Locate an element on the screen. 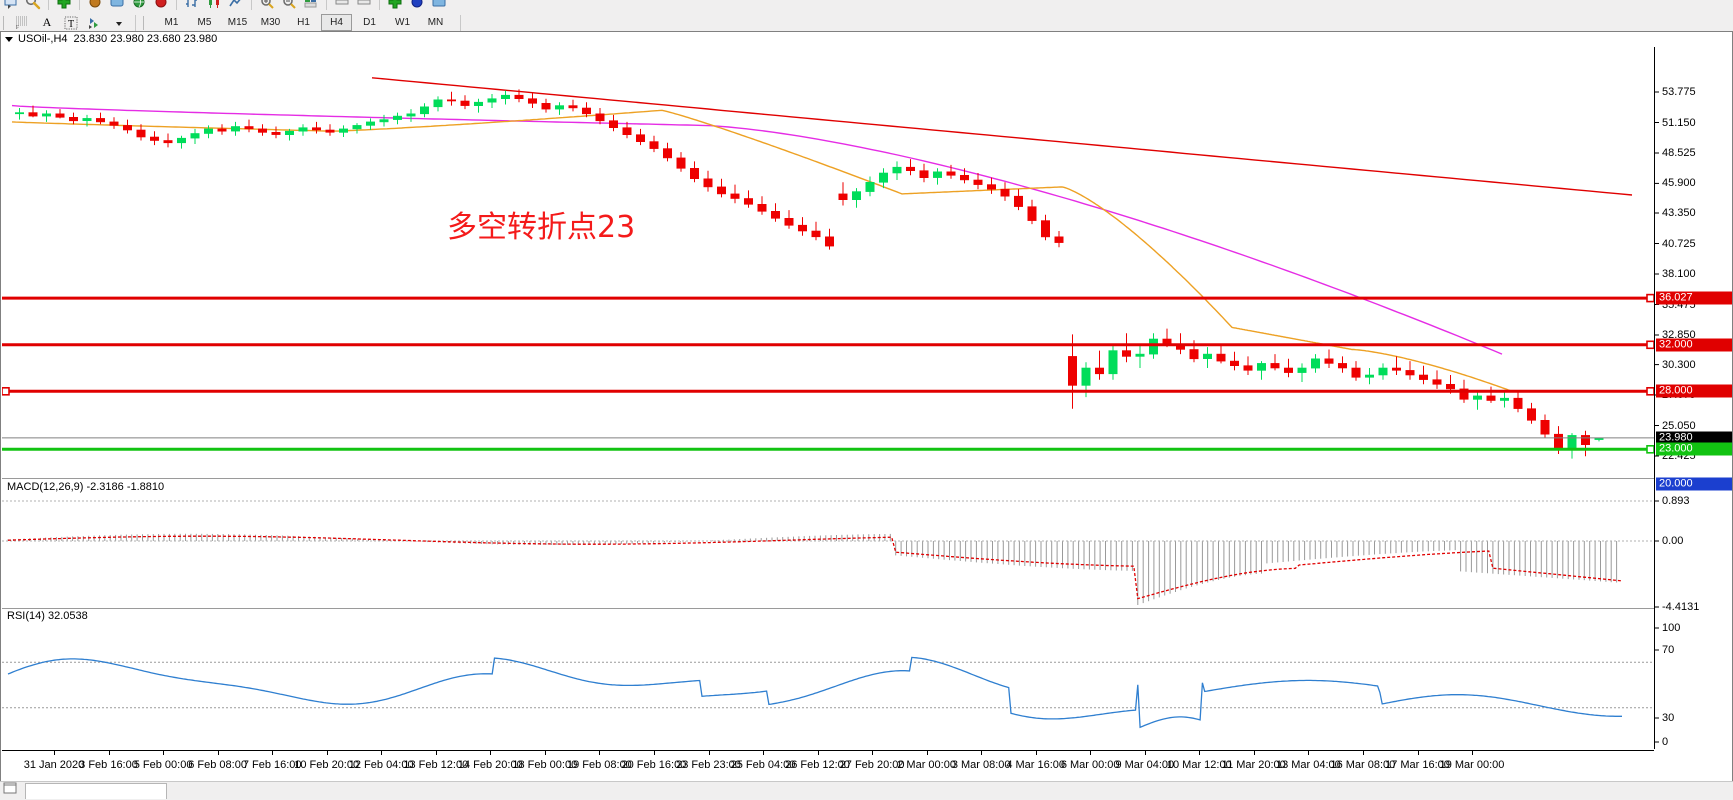 This screenshot has width=1733, height=800. status-bar is located at coordinates (866, 790).